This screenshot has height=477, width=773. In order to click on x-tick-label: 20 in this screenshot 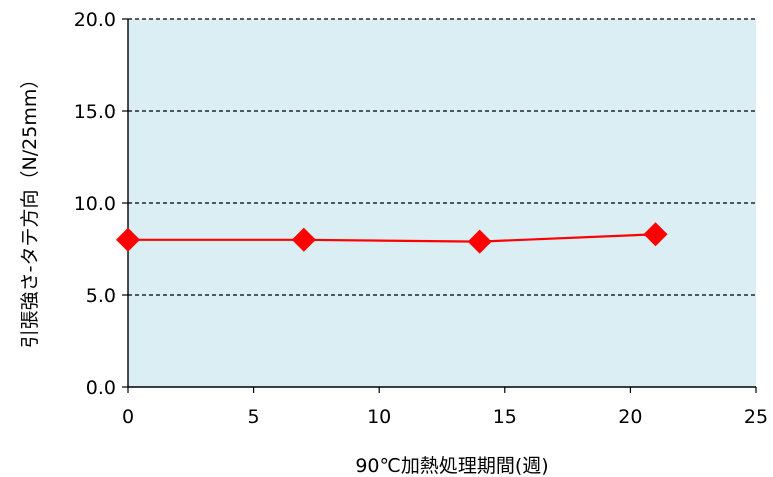, I will do `click(630, 417)`.